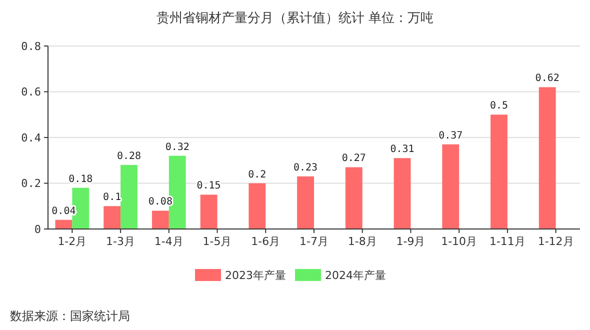 The height and width of the screenshot is (330, 590). What do you see at coordinates (177, 147) in the screenshot?
I see `data-label: 0.32` at bounding box center [177, 147].